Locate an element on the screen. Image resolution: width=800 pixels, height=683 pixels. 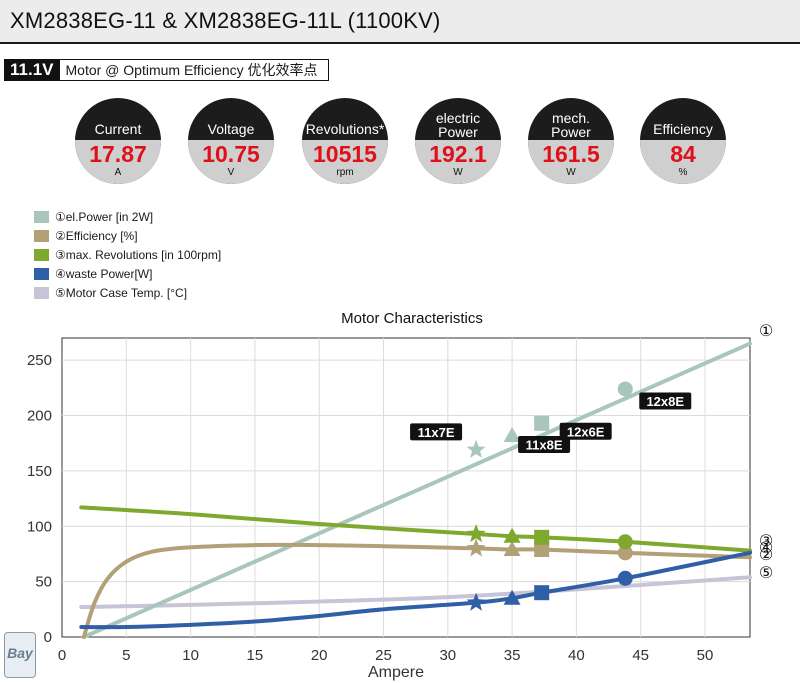
legend-item: ②Efficiency [%] is located at coordinates (127, 235).